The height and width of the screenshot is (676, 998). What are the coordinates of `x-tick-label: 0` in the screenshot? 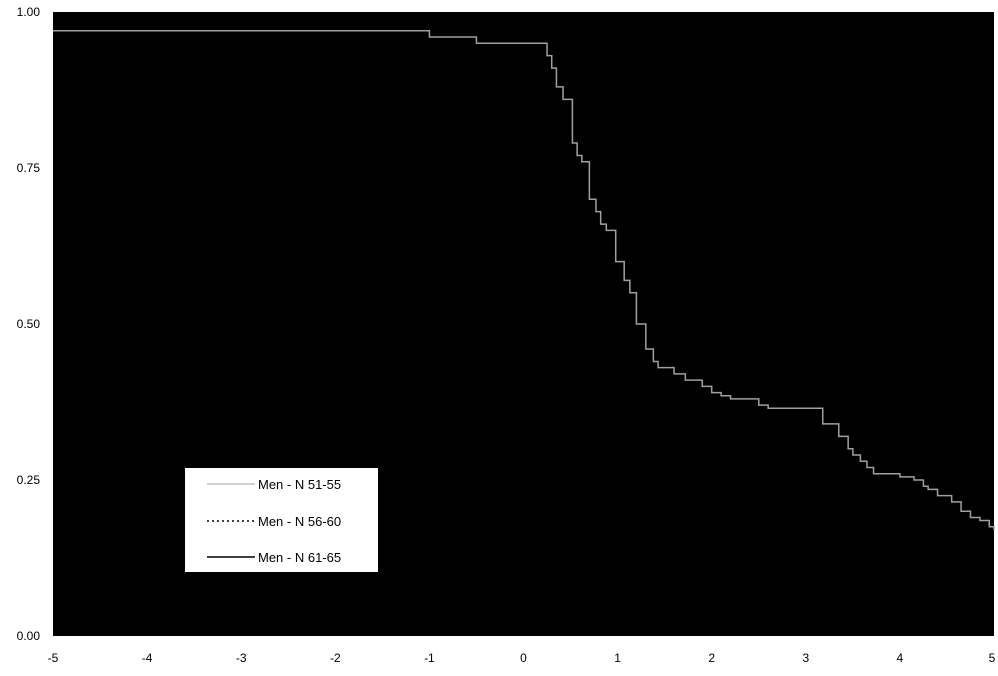 It's located at (523, 658).